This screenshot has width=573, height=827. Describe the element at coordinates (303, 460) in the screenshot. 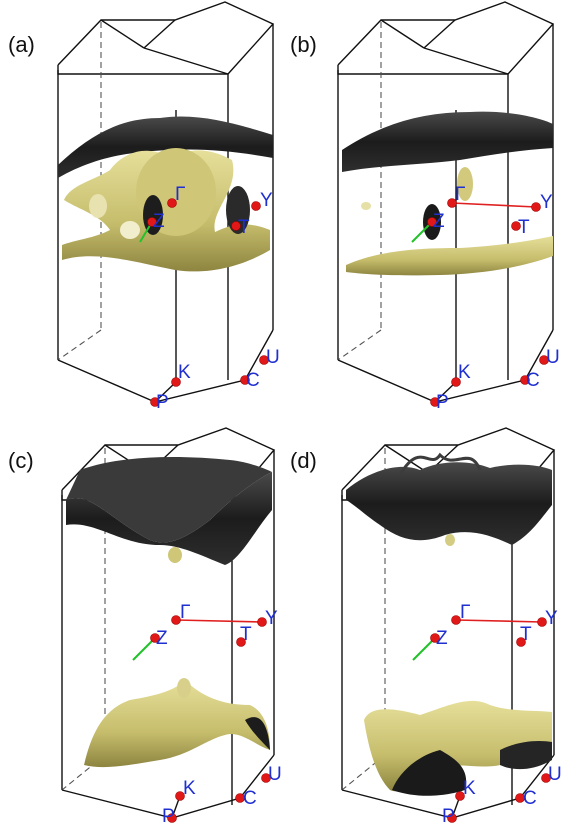

I see `panel-label: (d)` at that location.